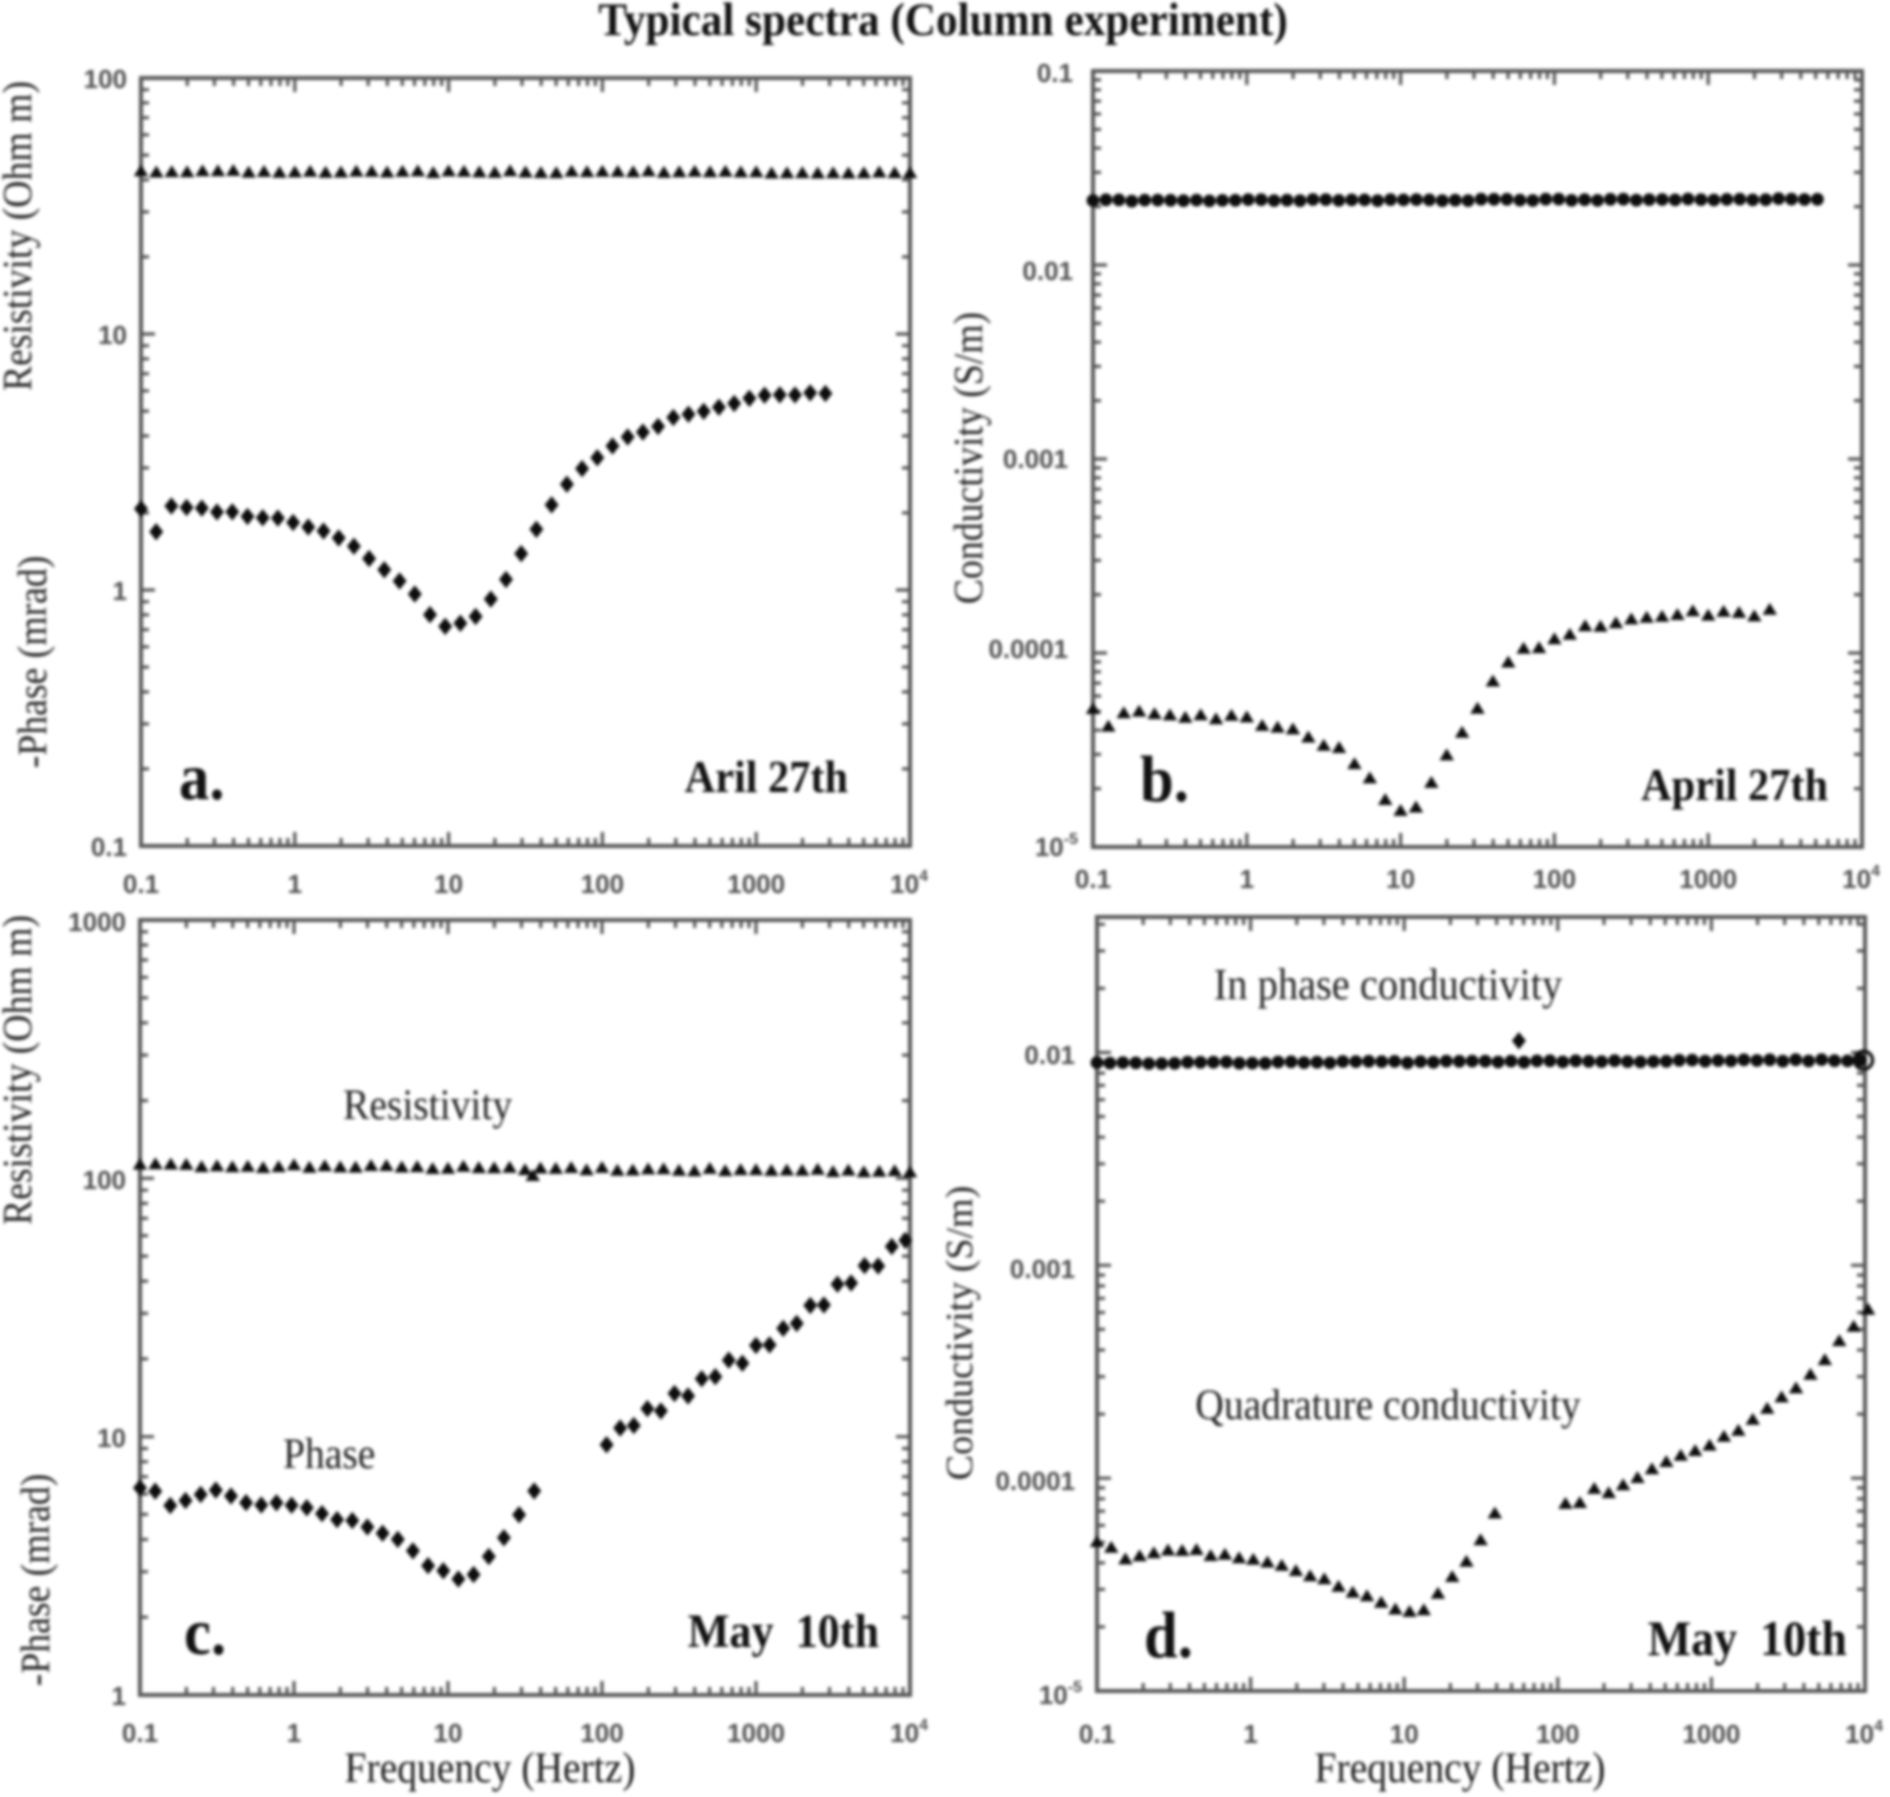 This screenshot has height=1797, width=1890. What do you see at coordinates (942, 22) in the screenshot?
I see `svg-text:Typical spectra (Column experi: Typical spectra (Column experiment)` at bounding box center [942, 22].